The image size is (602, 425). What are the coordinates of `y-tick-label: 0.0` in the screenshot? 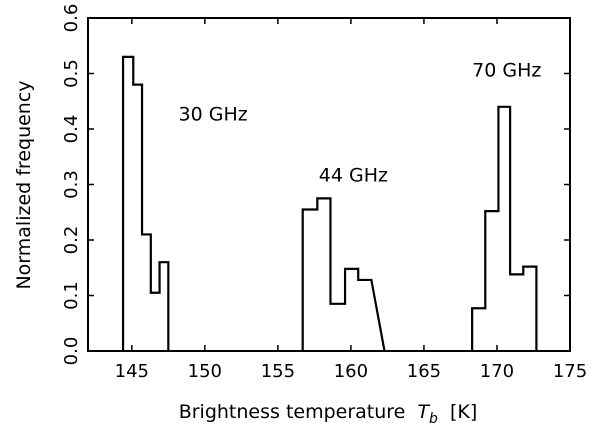 It's located at (71, 351).